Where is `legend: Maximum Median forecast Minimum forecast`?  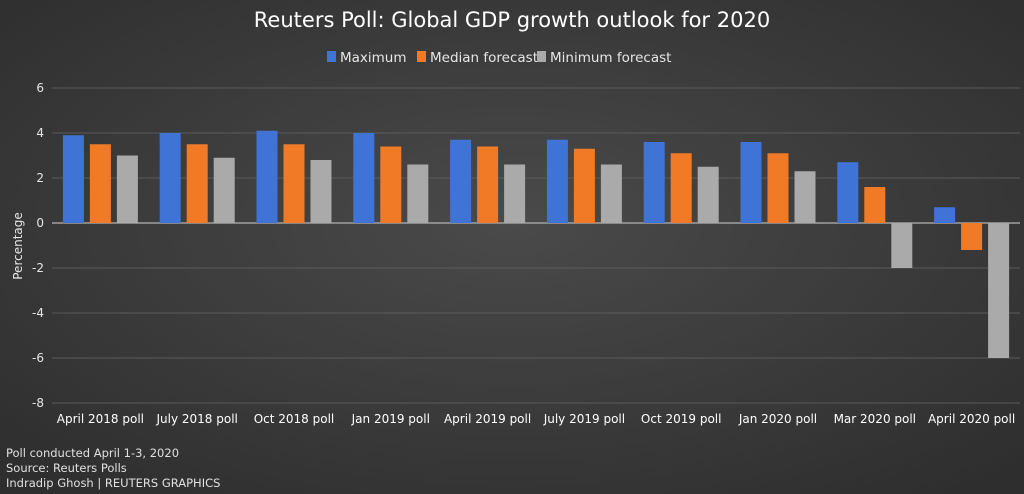
legend: Maximum Median forecast Minimum forecast is located at coordinates (499, 58).